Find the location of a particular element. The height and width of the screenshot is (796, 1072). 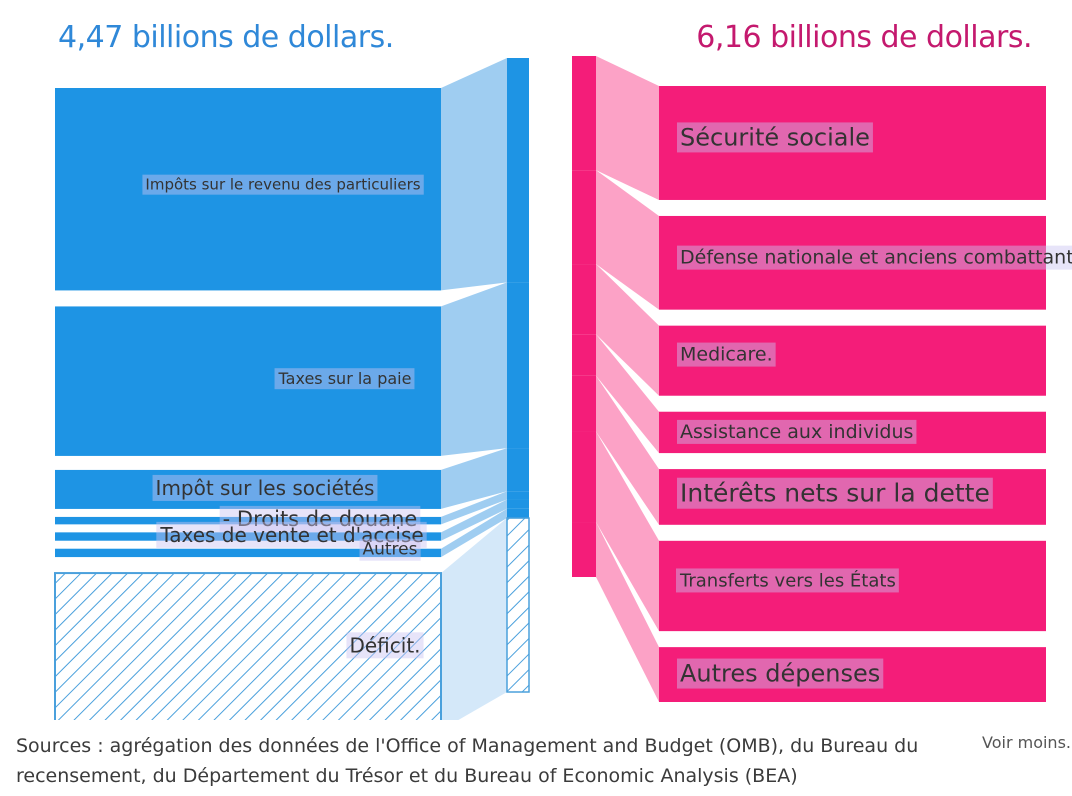

receipts-label-taxes-de-vente-et-d-accise-4-highlight is located at coordinates (291, 534).